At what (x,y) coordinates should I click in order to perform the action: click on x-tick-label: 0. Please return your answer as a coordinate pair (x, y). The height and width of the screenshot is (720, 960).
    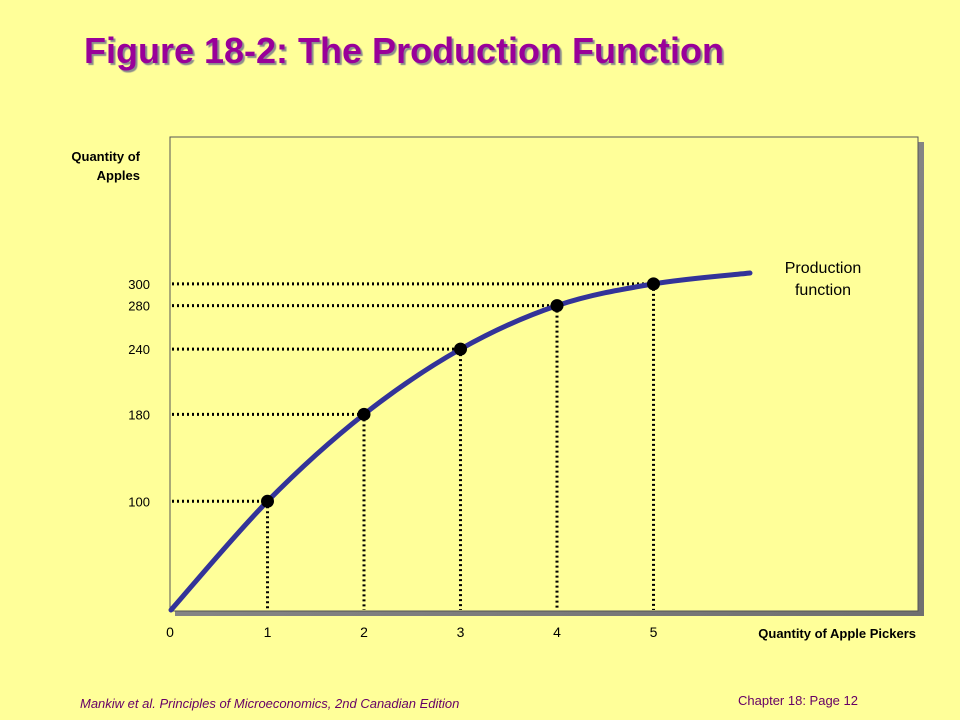
    Looking at the image, I should click on (170, 632).